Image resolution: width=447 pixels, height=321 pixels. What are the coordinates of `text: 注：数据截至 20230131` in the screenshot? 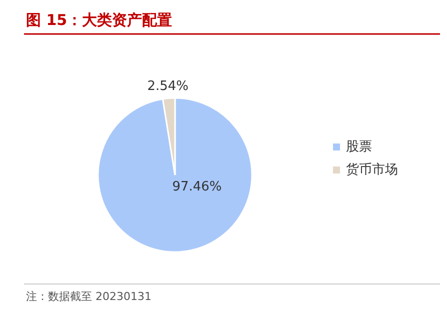 It's located at (89, 296).